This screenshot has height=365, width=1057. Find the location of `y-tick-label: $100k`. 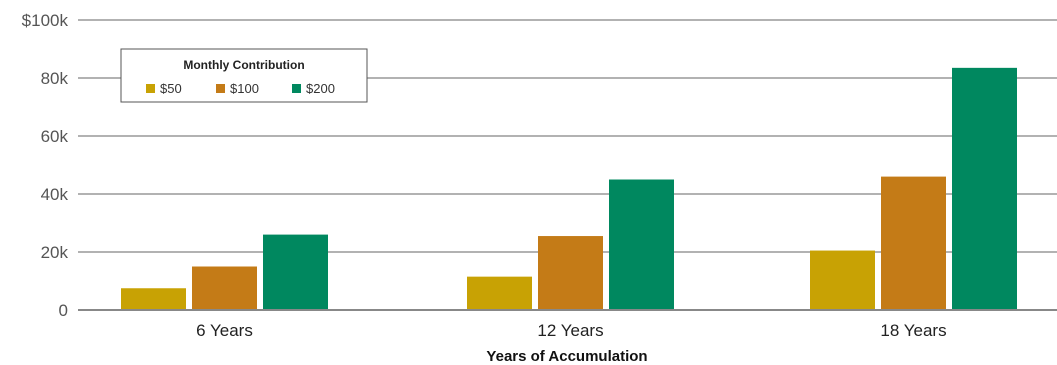

y-tick-label: $100k is located at coordinates (45, 20).